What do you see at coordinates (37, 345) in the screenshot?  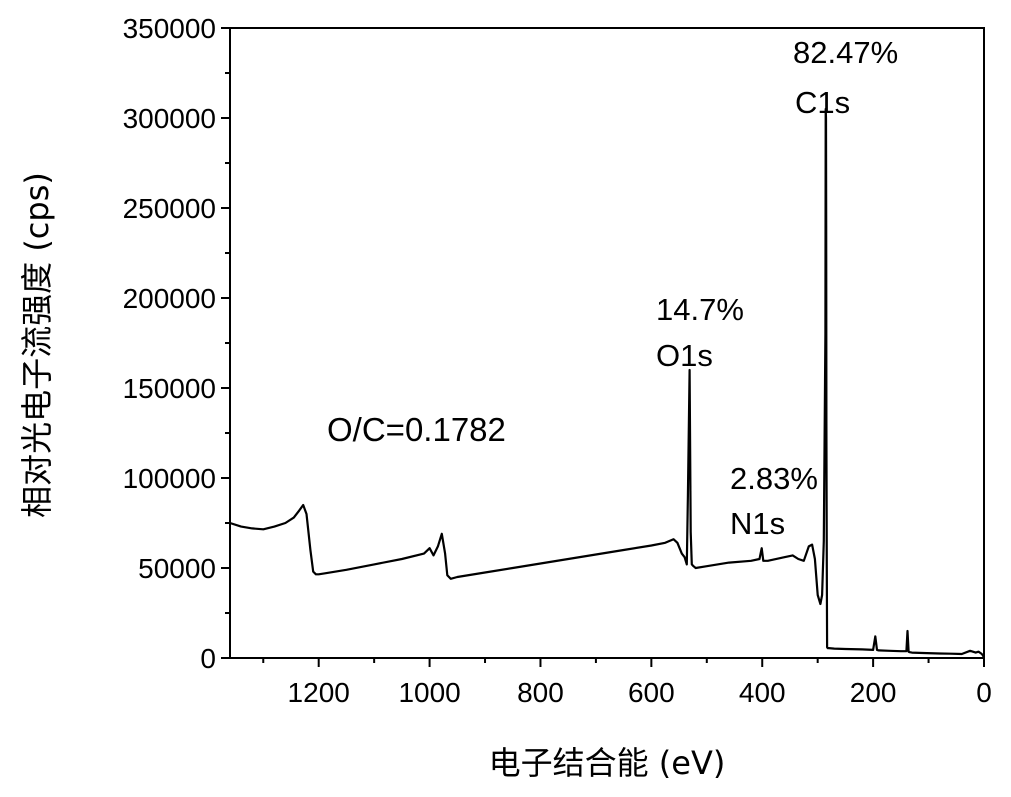 I see `y-axis-title: 相对光电子流强度 (cps)` at bounding box center [37, 345].